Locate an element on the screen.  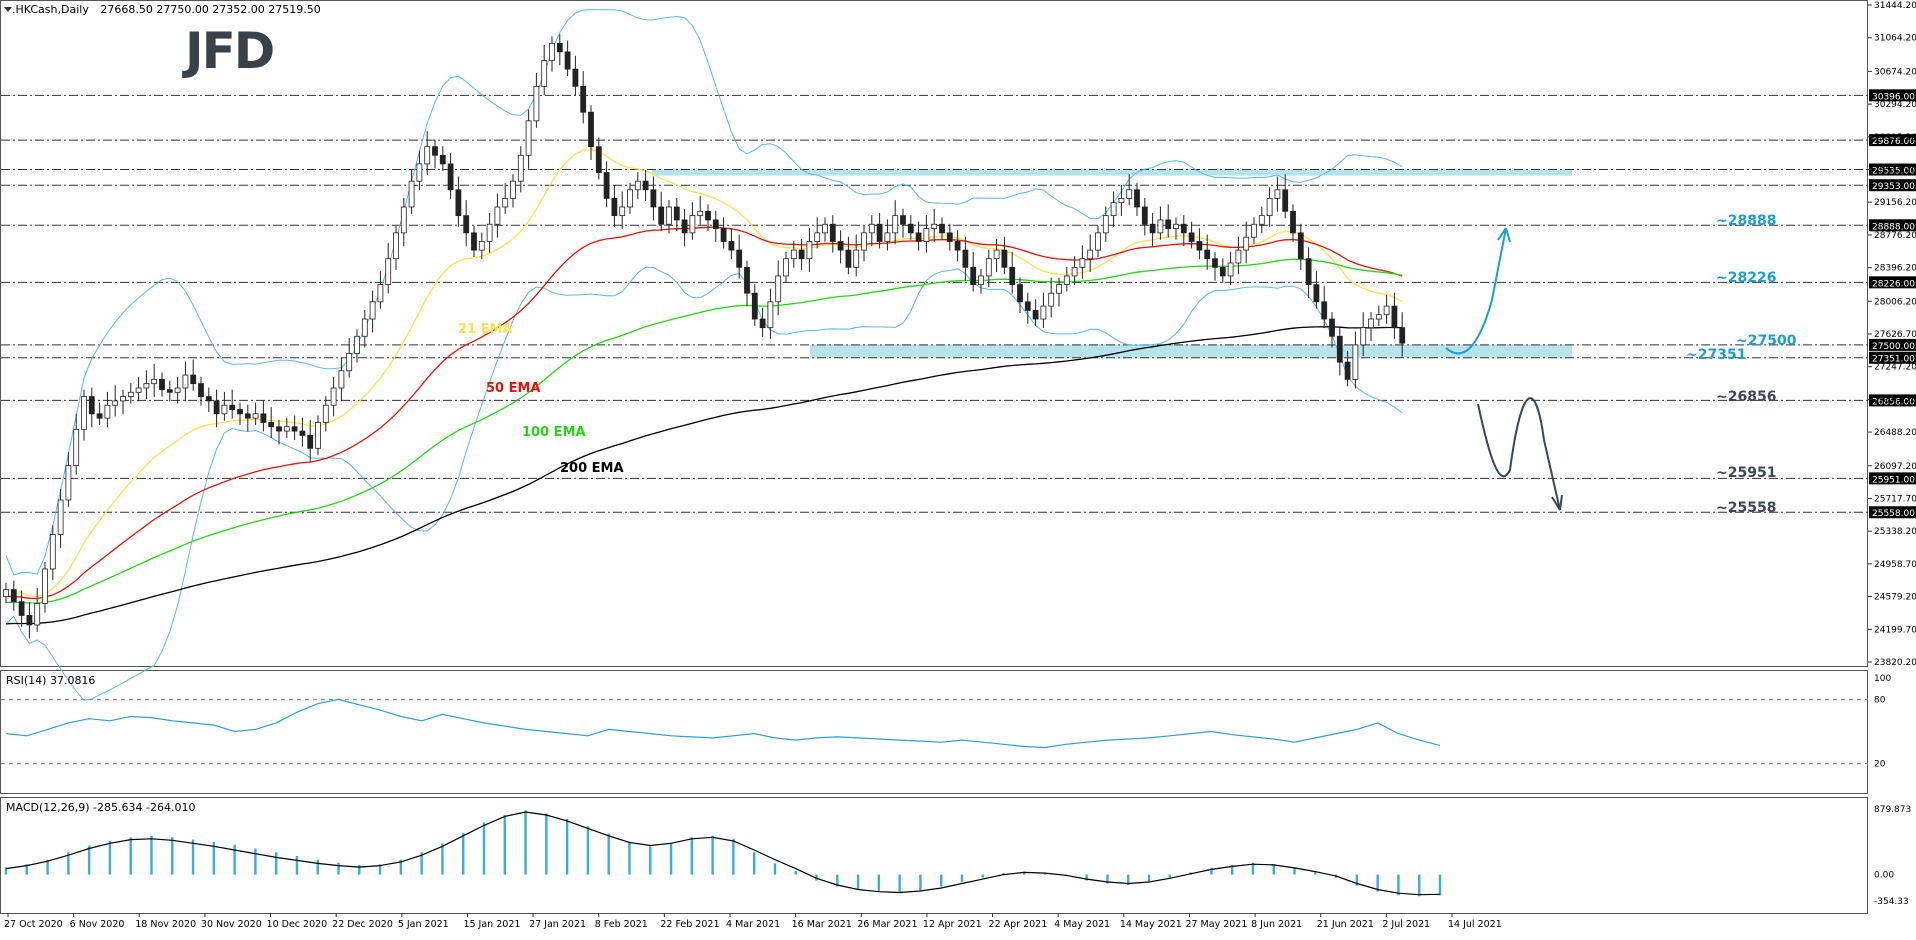
macd-axis-label: 879.873 is located at coordinates (1892, 810).